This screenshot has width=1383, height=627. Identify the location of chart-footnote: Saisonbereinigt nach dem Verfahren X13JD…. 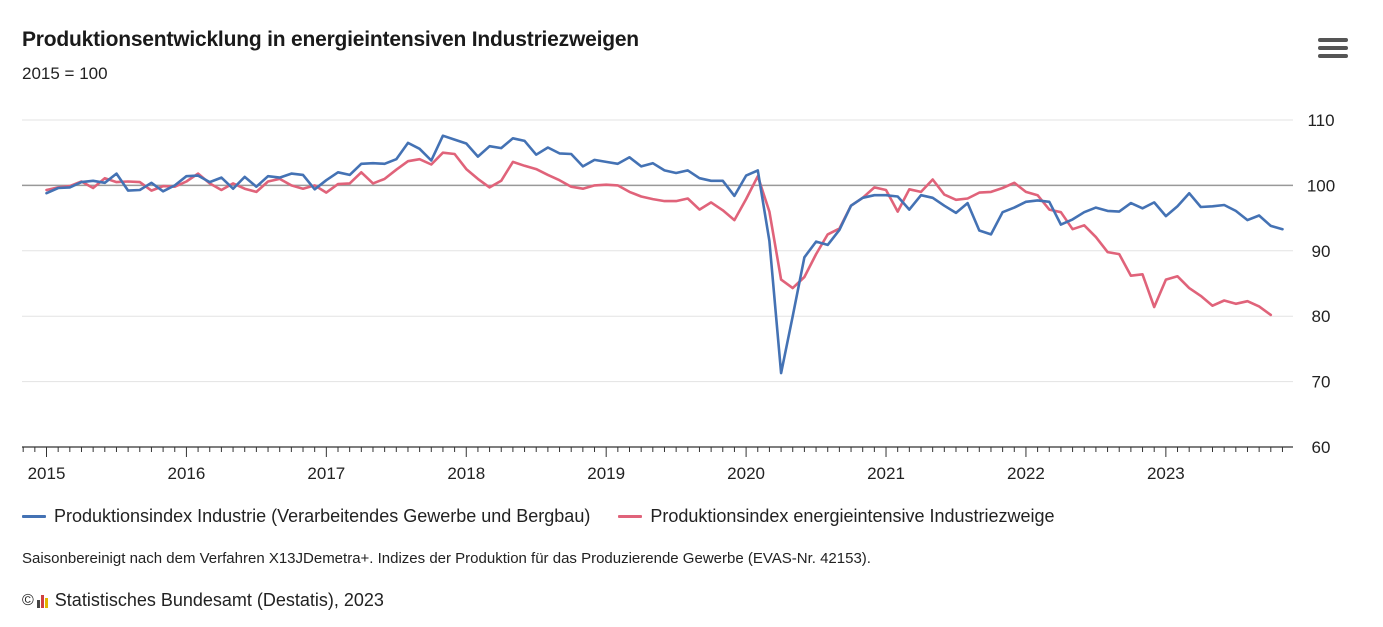
(446, 558).